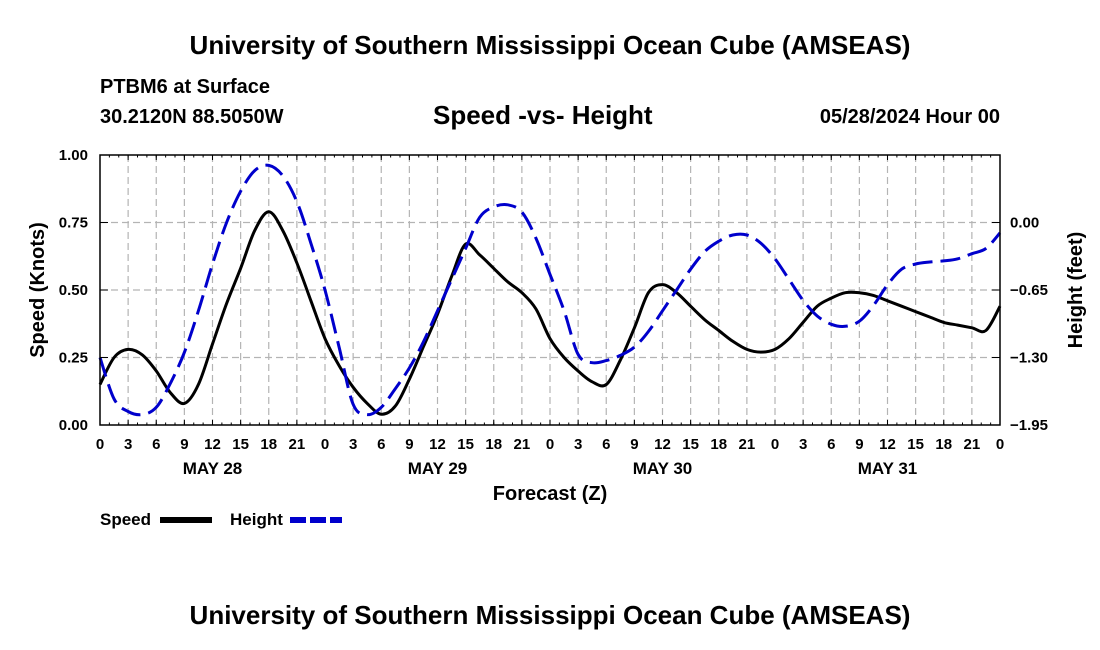  I want to click on y-left-tick-label: 1.00, so click(73, 155).